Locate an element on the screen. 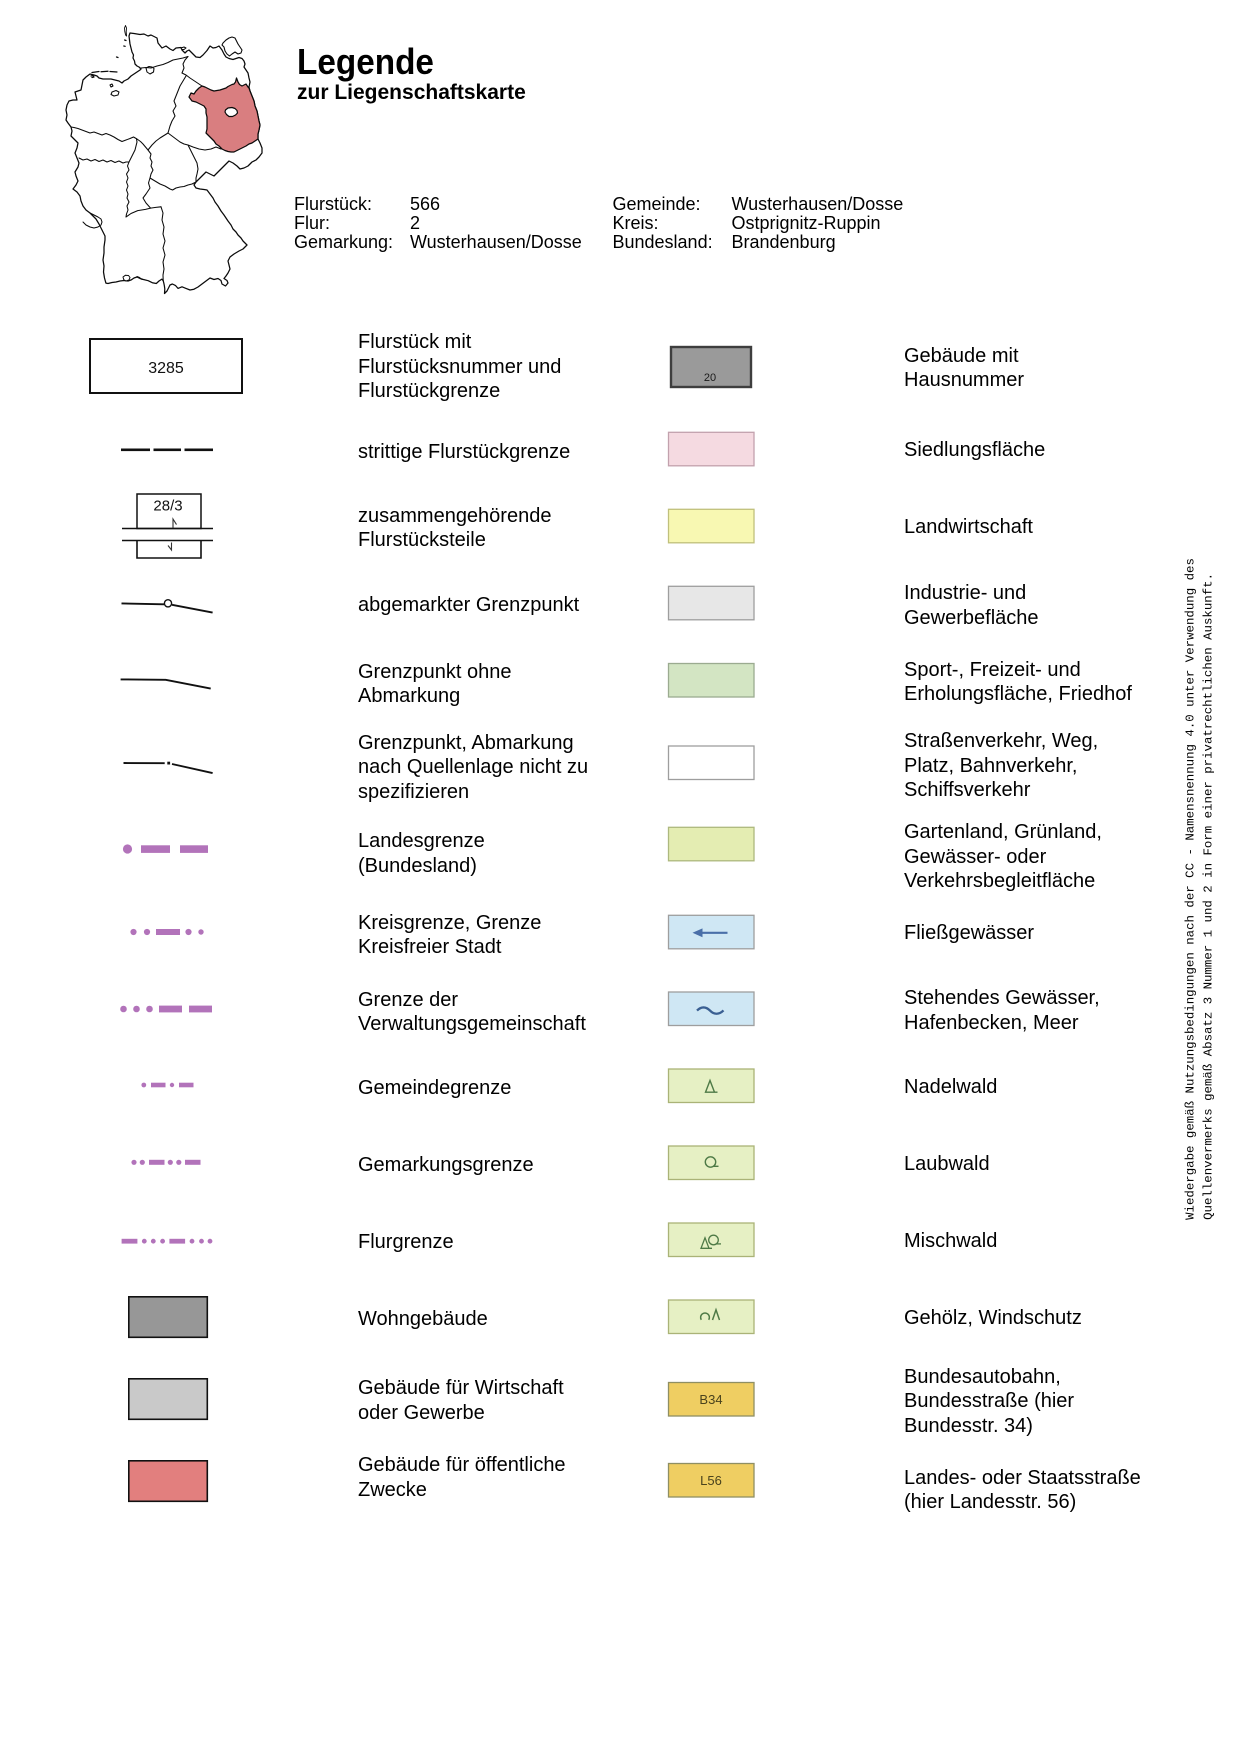 The image size is (1240, 1753). svg-text: L56 is located at coordinates (711, 1480).